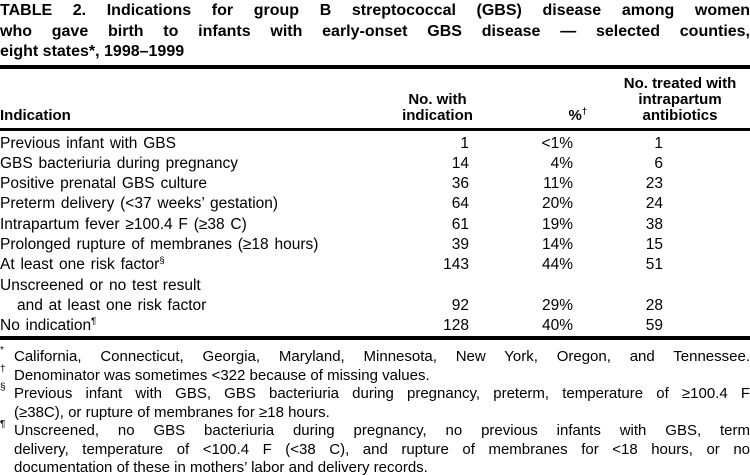 The image size is (750, 475). What do you see at coordinates (654, 326) in the screenshot?
I see `treated-cell: 59` at bounding box center [654, 326].